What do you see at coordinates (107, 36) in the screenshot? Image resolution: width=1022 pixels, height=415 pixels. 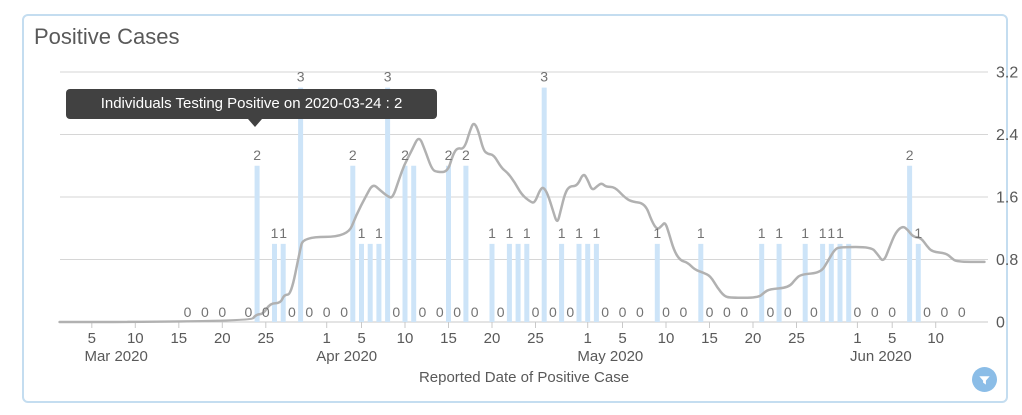 I see `chart-title: Positive Cases` at bounding box center [107, 36].